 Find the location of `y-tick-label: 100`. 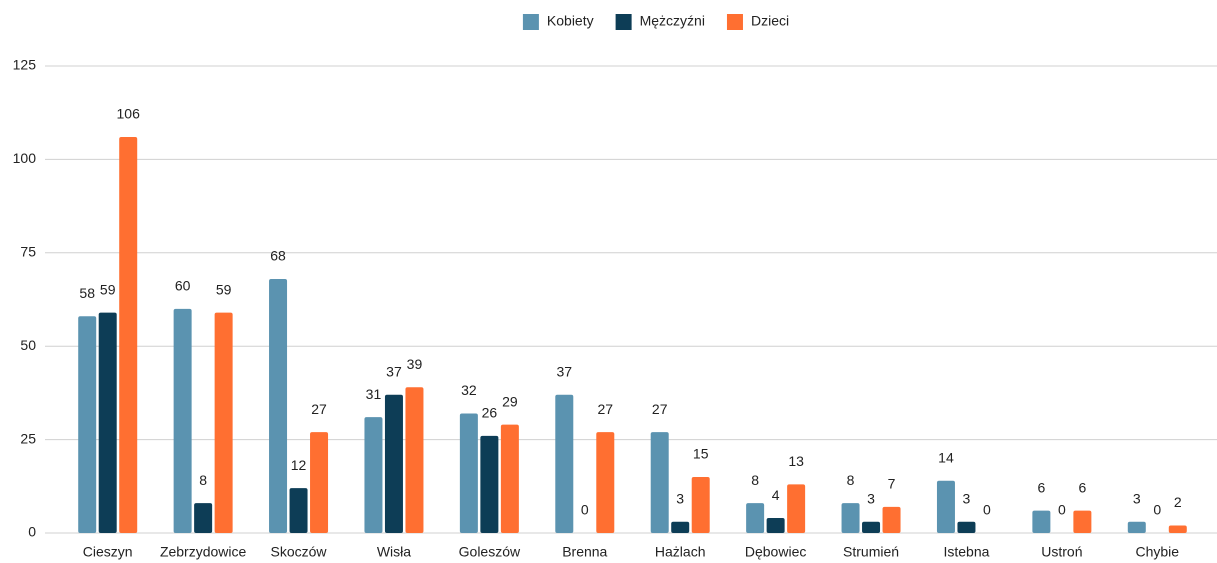

y-tick-label: 100 is located at coordinates (25, 158).